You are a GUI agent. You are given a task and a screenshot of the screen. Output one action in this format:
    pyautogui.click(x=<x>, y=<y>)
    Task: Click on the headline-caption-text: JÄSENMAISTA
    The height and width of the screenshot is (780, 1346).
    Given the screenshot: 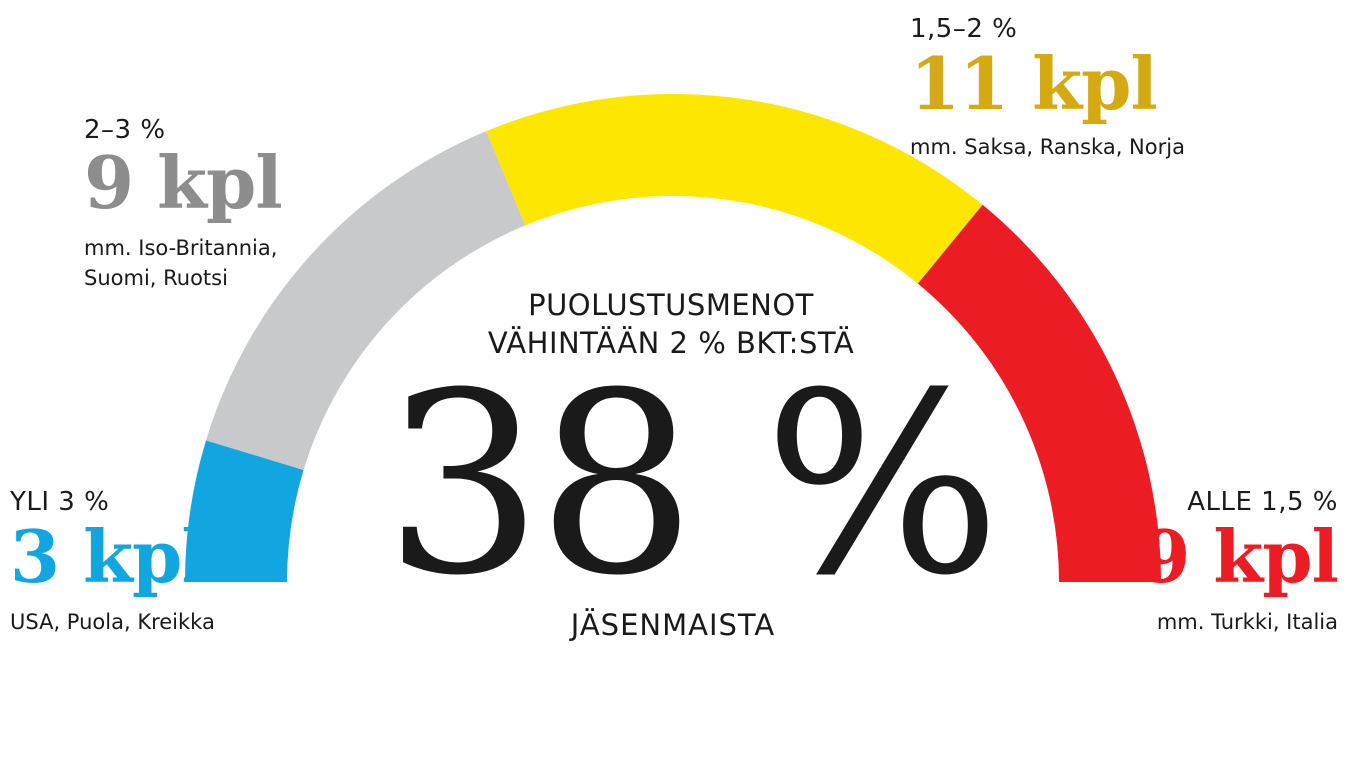 What is the action you would take?
    pyautogui.click(x=673, y=625)
    